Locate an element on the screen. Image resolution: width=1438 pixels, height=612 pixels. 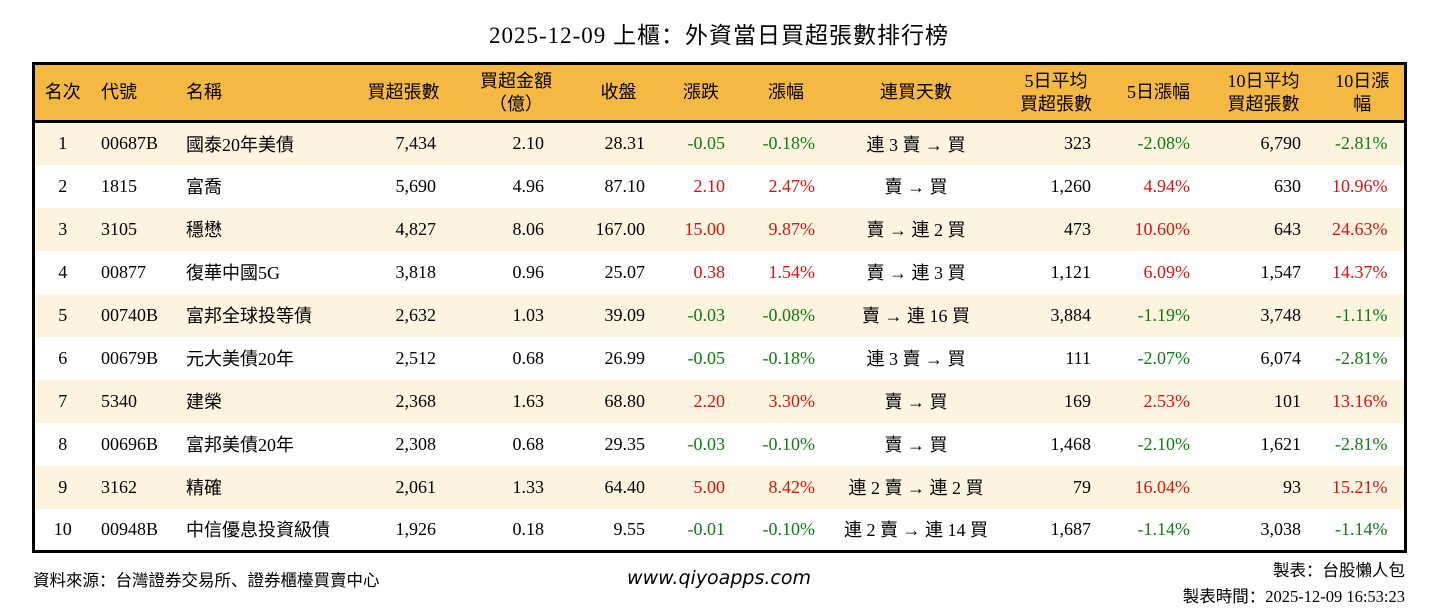
cell-amount: 1.33 is located at coordinates (528, 486).